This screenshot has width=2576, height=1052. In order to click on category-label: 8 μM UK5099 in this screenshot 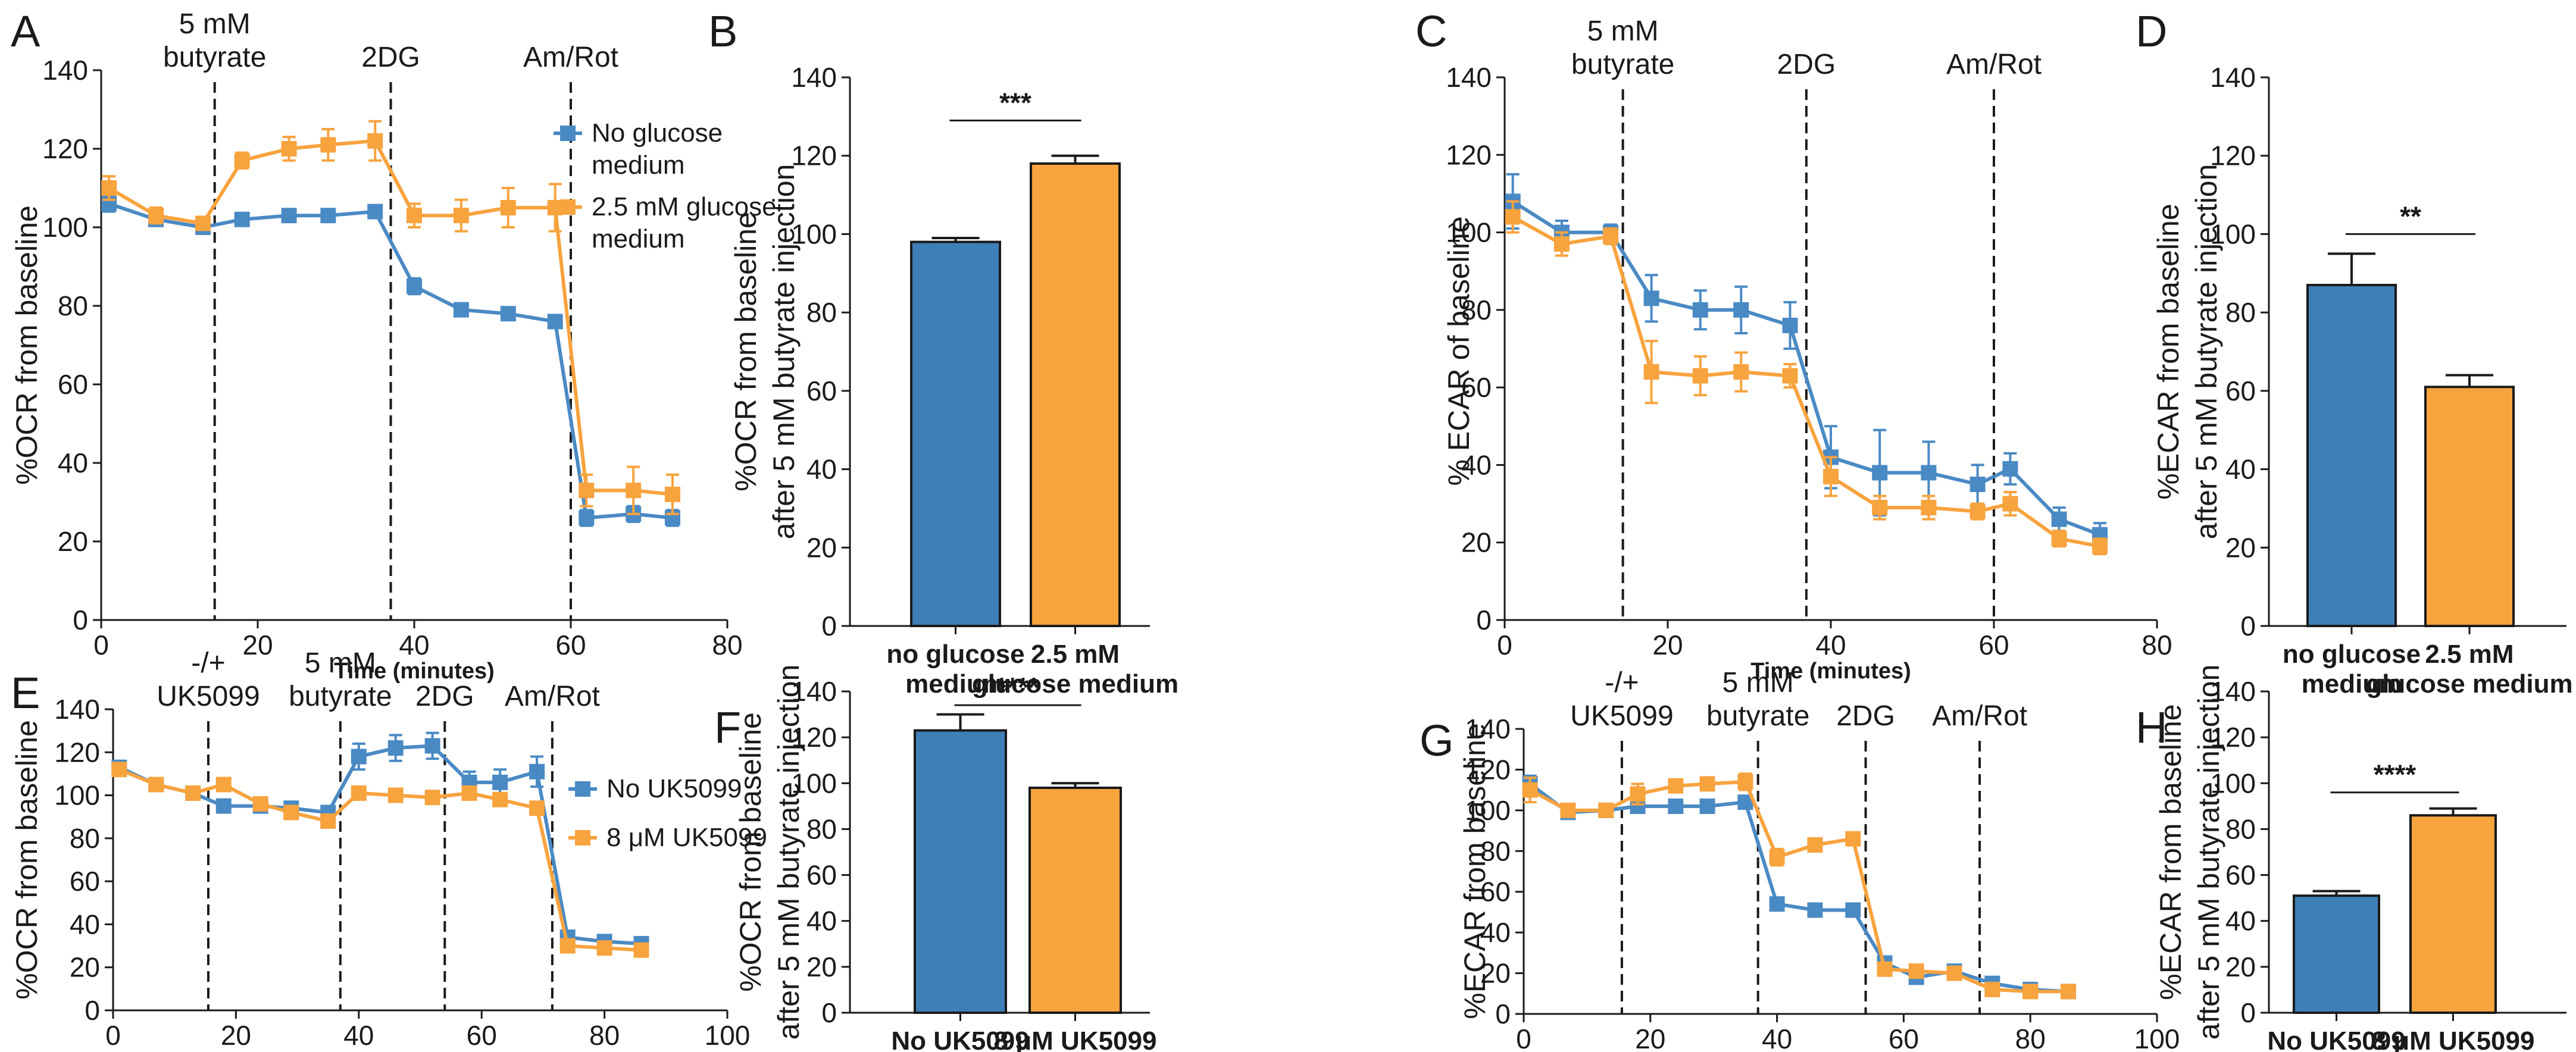, I will do `click(2453, 1039)`.